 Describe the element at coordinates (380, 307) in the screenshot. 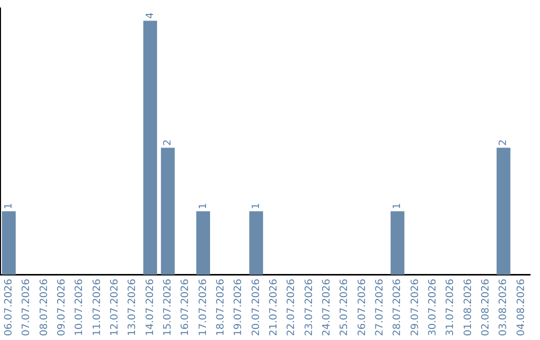

I see `x-tick-label: 27.07.2026` at that location.